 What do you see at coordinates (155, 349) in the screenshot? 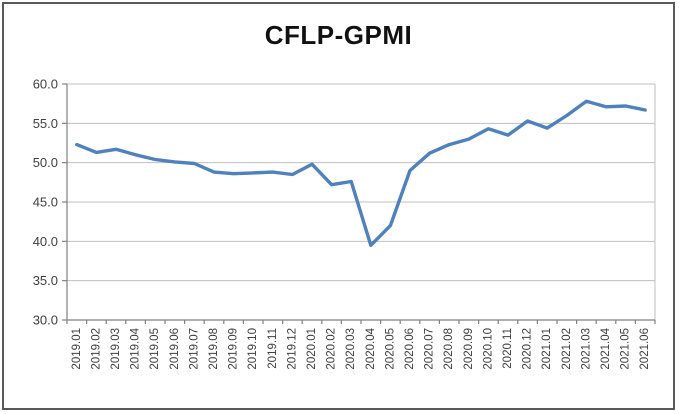
I see `x-axis-label: 2019.05` at bounding box center [155, 349].